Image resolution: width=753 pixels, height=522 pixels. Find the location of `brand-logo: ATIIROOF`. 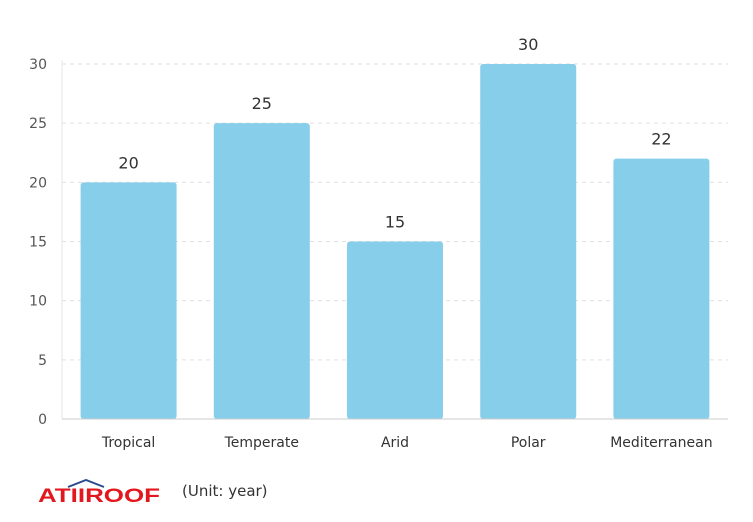

brand-logo: ATIIROOF is located at coordinates (100, 491).